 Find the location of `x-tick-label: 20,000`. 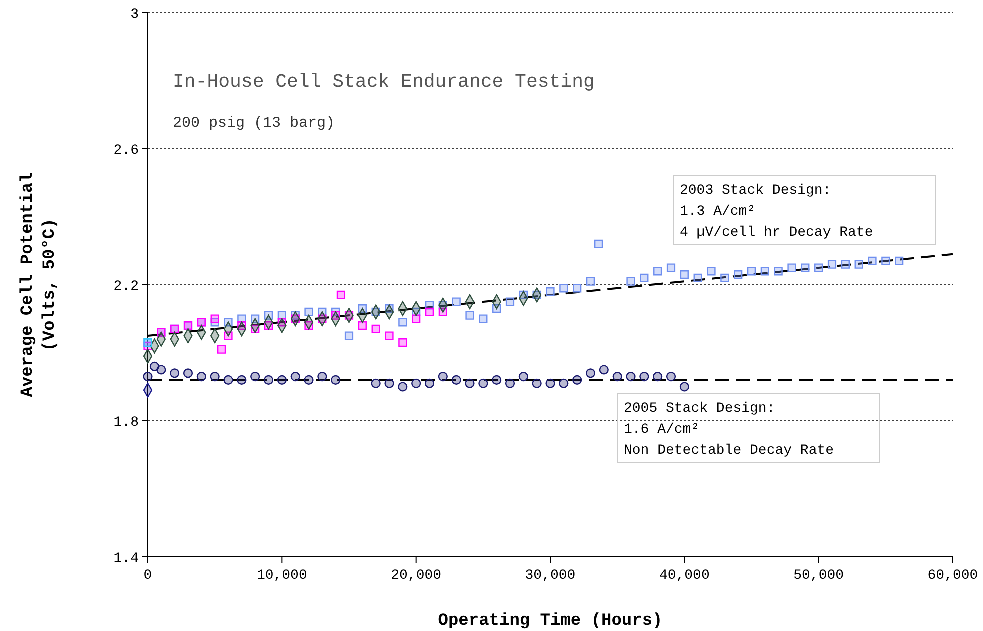

x-tick-label: 20,000 is located at coordinates (416, 576).